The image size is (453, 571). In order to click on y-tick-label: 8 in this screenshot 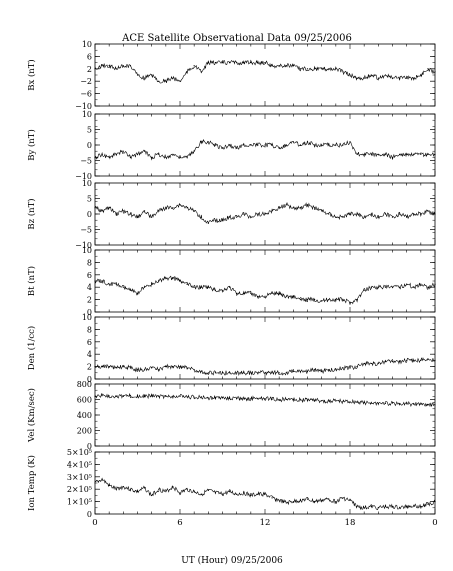, I will do `click(89, 262)`.